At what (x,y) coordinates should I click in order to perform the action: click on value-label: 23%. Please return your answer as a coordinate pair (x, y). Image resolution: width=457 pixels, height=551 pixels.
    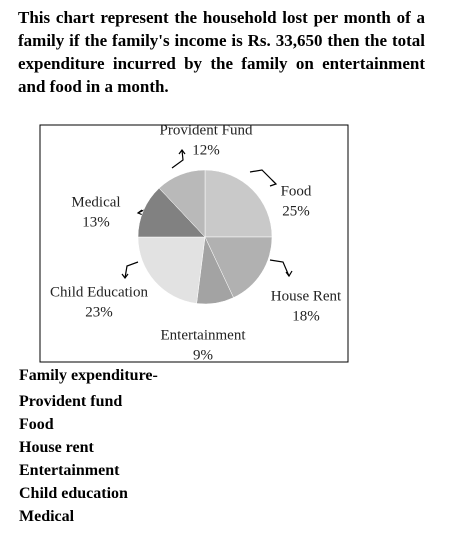
    Looking at the image, I should click on (99, 312).